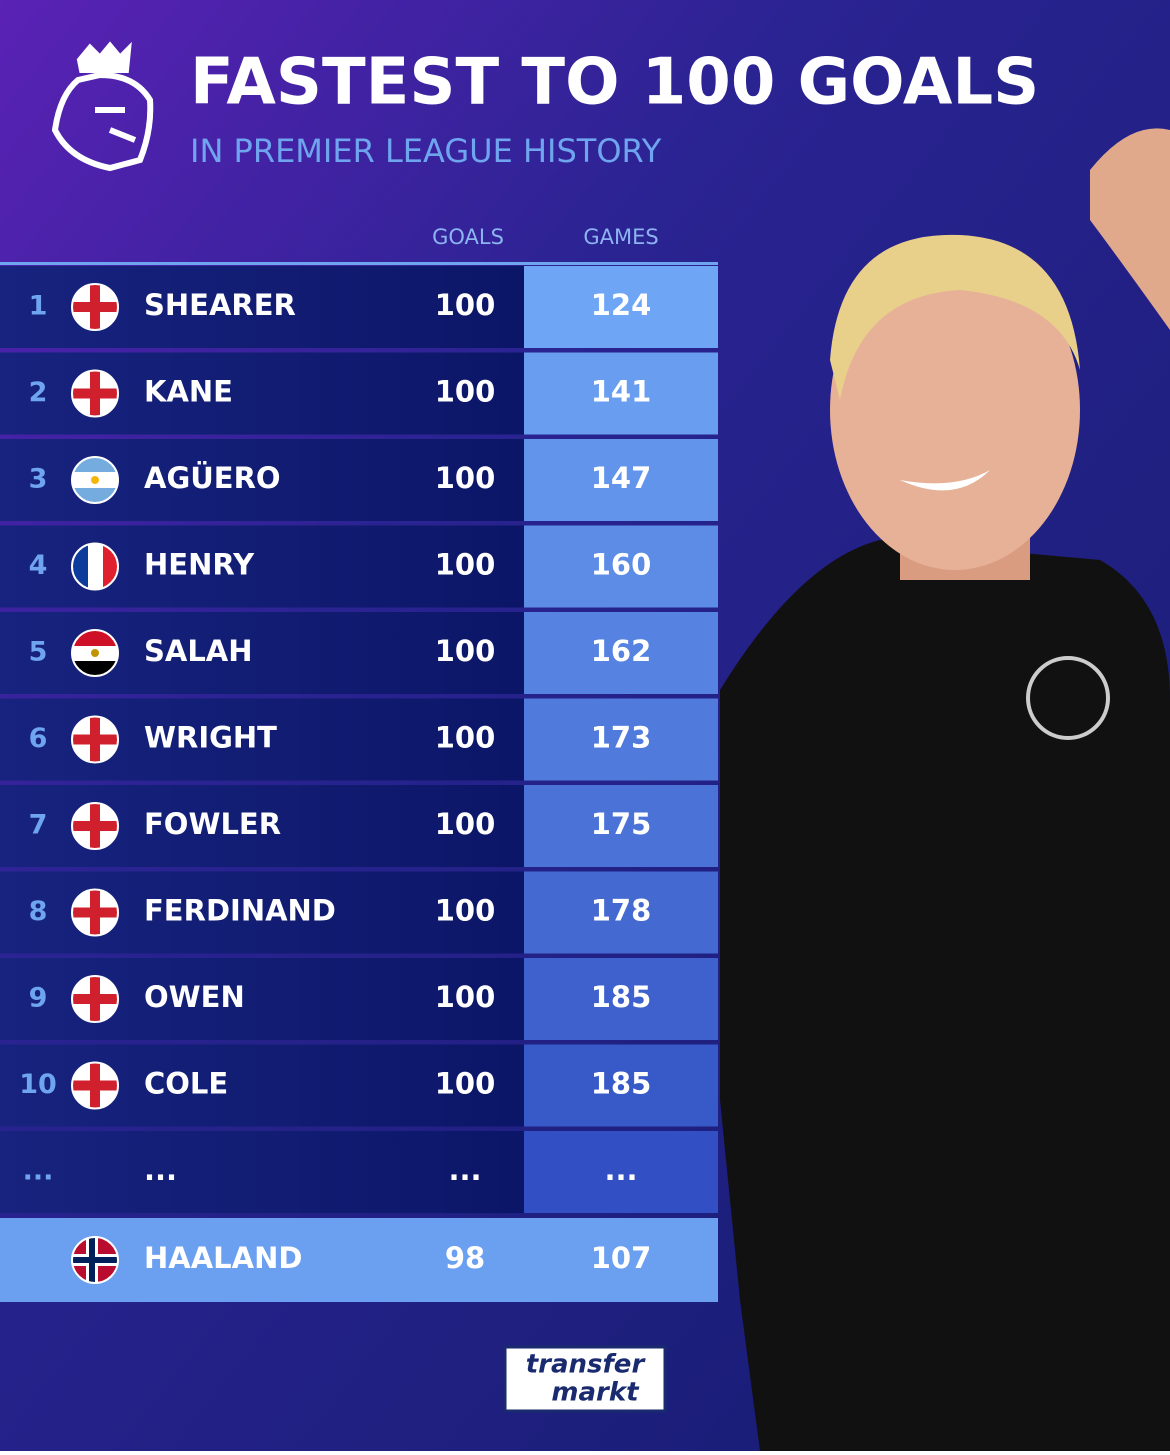 The width and height of the screenshot is (1170, 1455). I want to click on goals: 98, so click(465, 1258).